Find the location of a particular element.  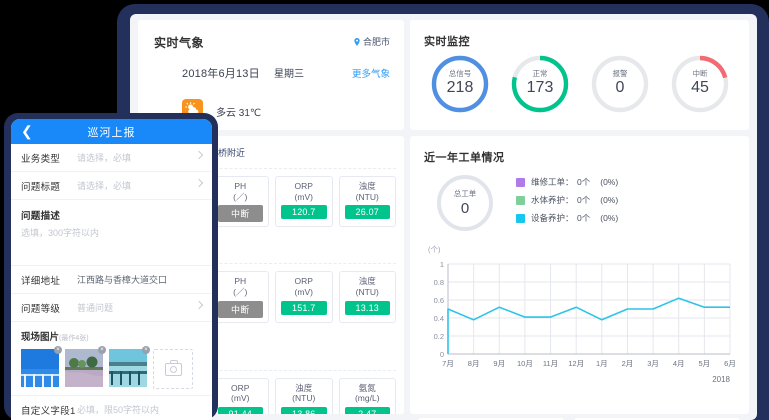

field-label: 业务类型 is located at coordinates (41, 159).